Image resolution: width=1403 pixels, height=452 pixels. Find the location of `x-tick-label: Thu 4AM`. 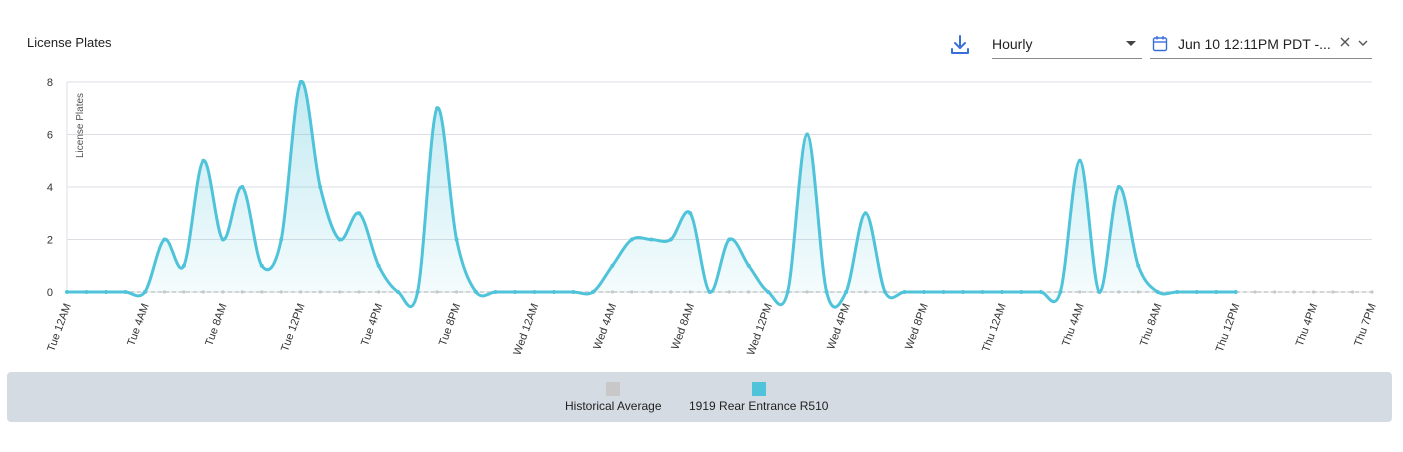

x-tick-label: Thu 4AM is located at coordinates (1073, 325).